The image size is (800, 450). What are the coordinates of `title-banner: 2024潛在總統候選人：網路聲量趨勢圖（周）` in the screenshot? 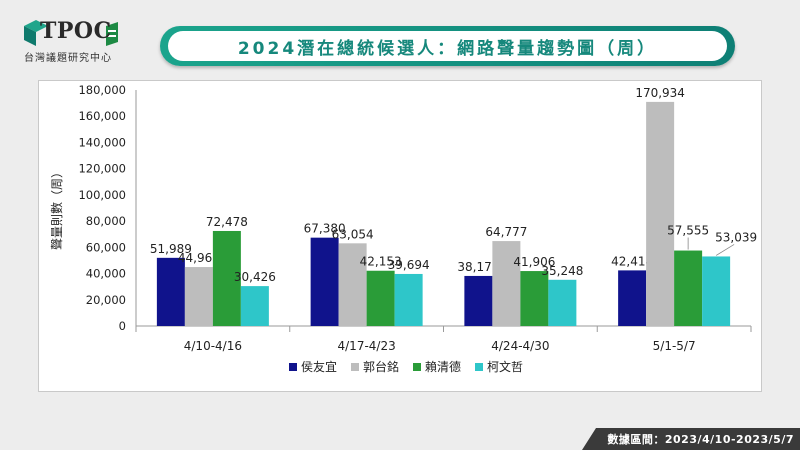 It's located at (447, 46).